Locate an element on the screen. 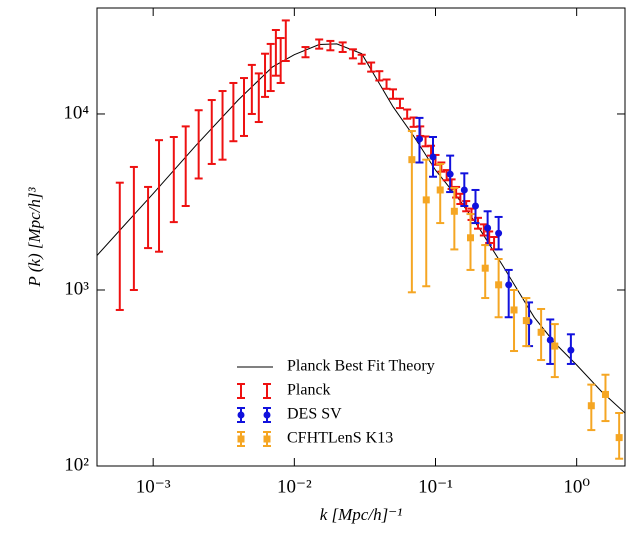 This screenshot has width=638, height=536. x-axis-label: k [Mpc/h]⁻¹ is located at coordinates (361, 514).